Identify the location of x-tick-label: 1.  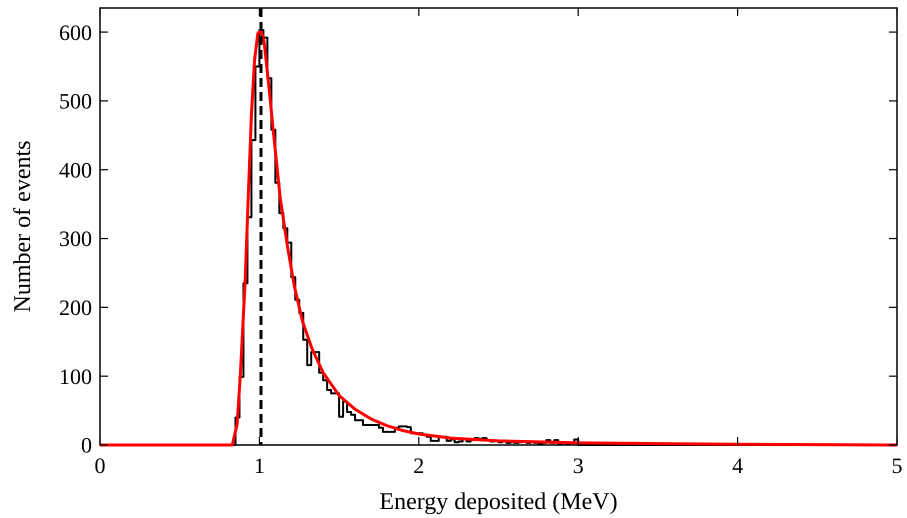
(259, 465).